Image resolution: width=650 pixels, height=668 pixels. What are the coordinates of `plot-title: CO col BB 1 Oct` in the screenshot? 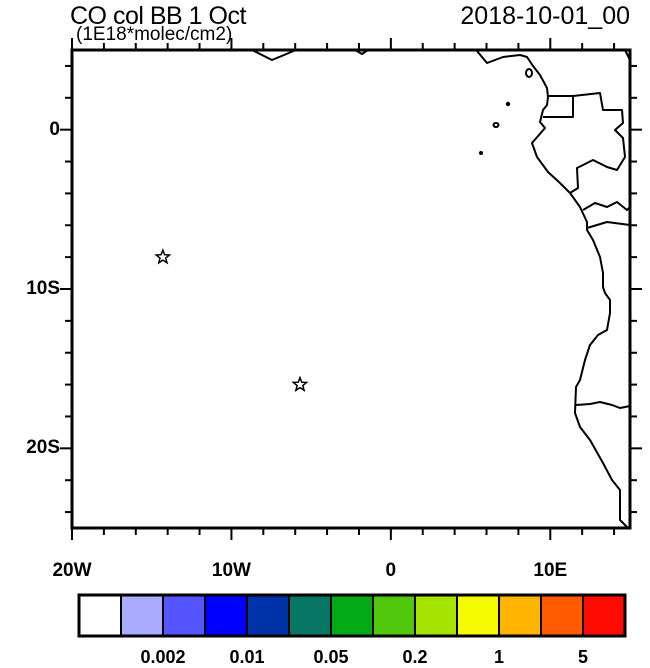 It's located at (158, 16).